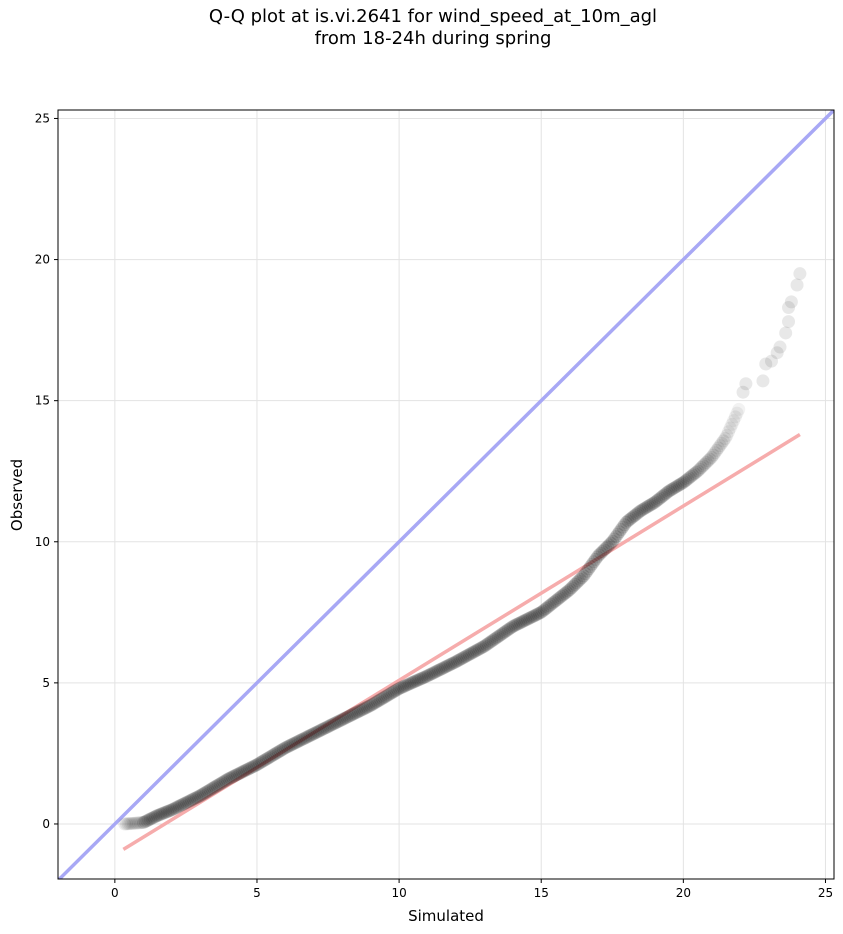 The image size is (843, 934). I want to click on x-tick-label: 10, so click(398, 893).